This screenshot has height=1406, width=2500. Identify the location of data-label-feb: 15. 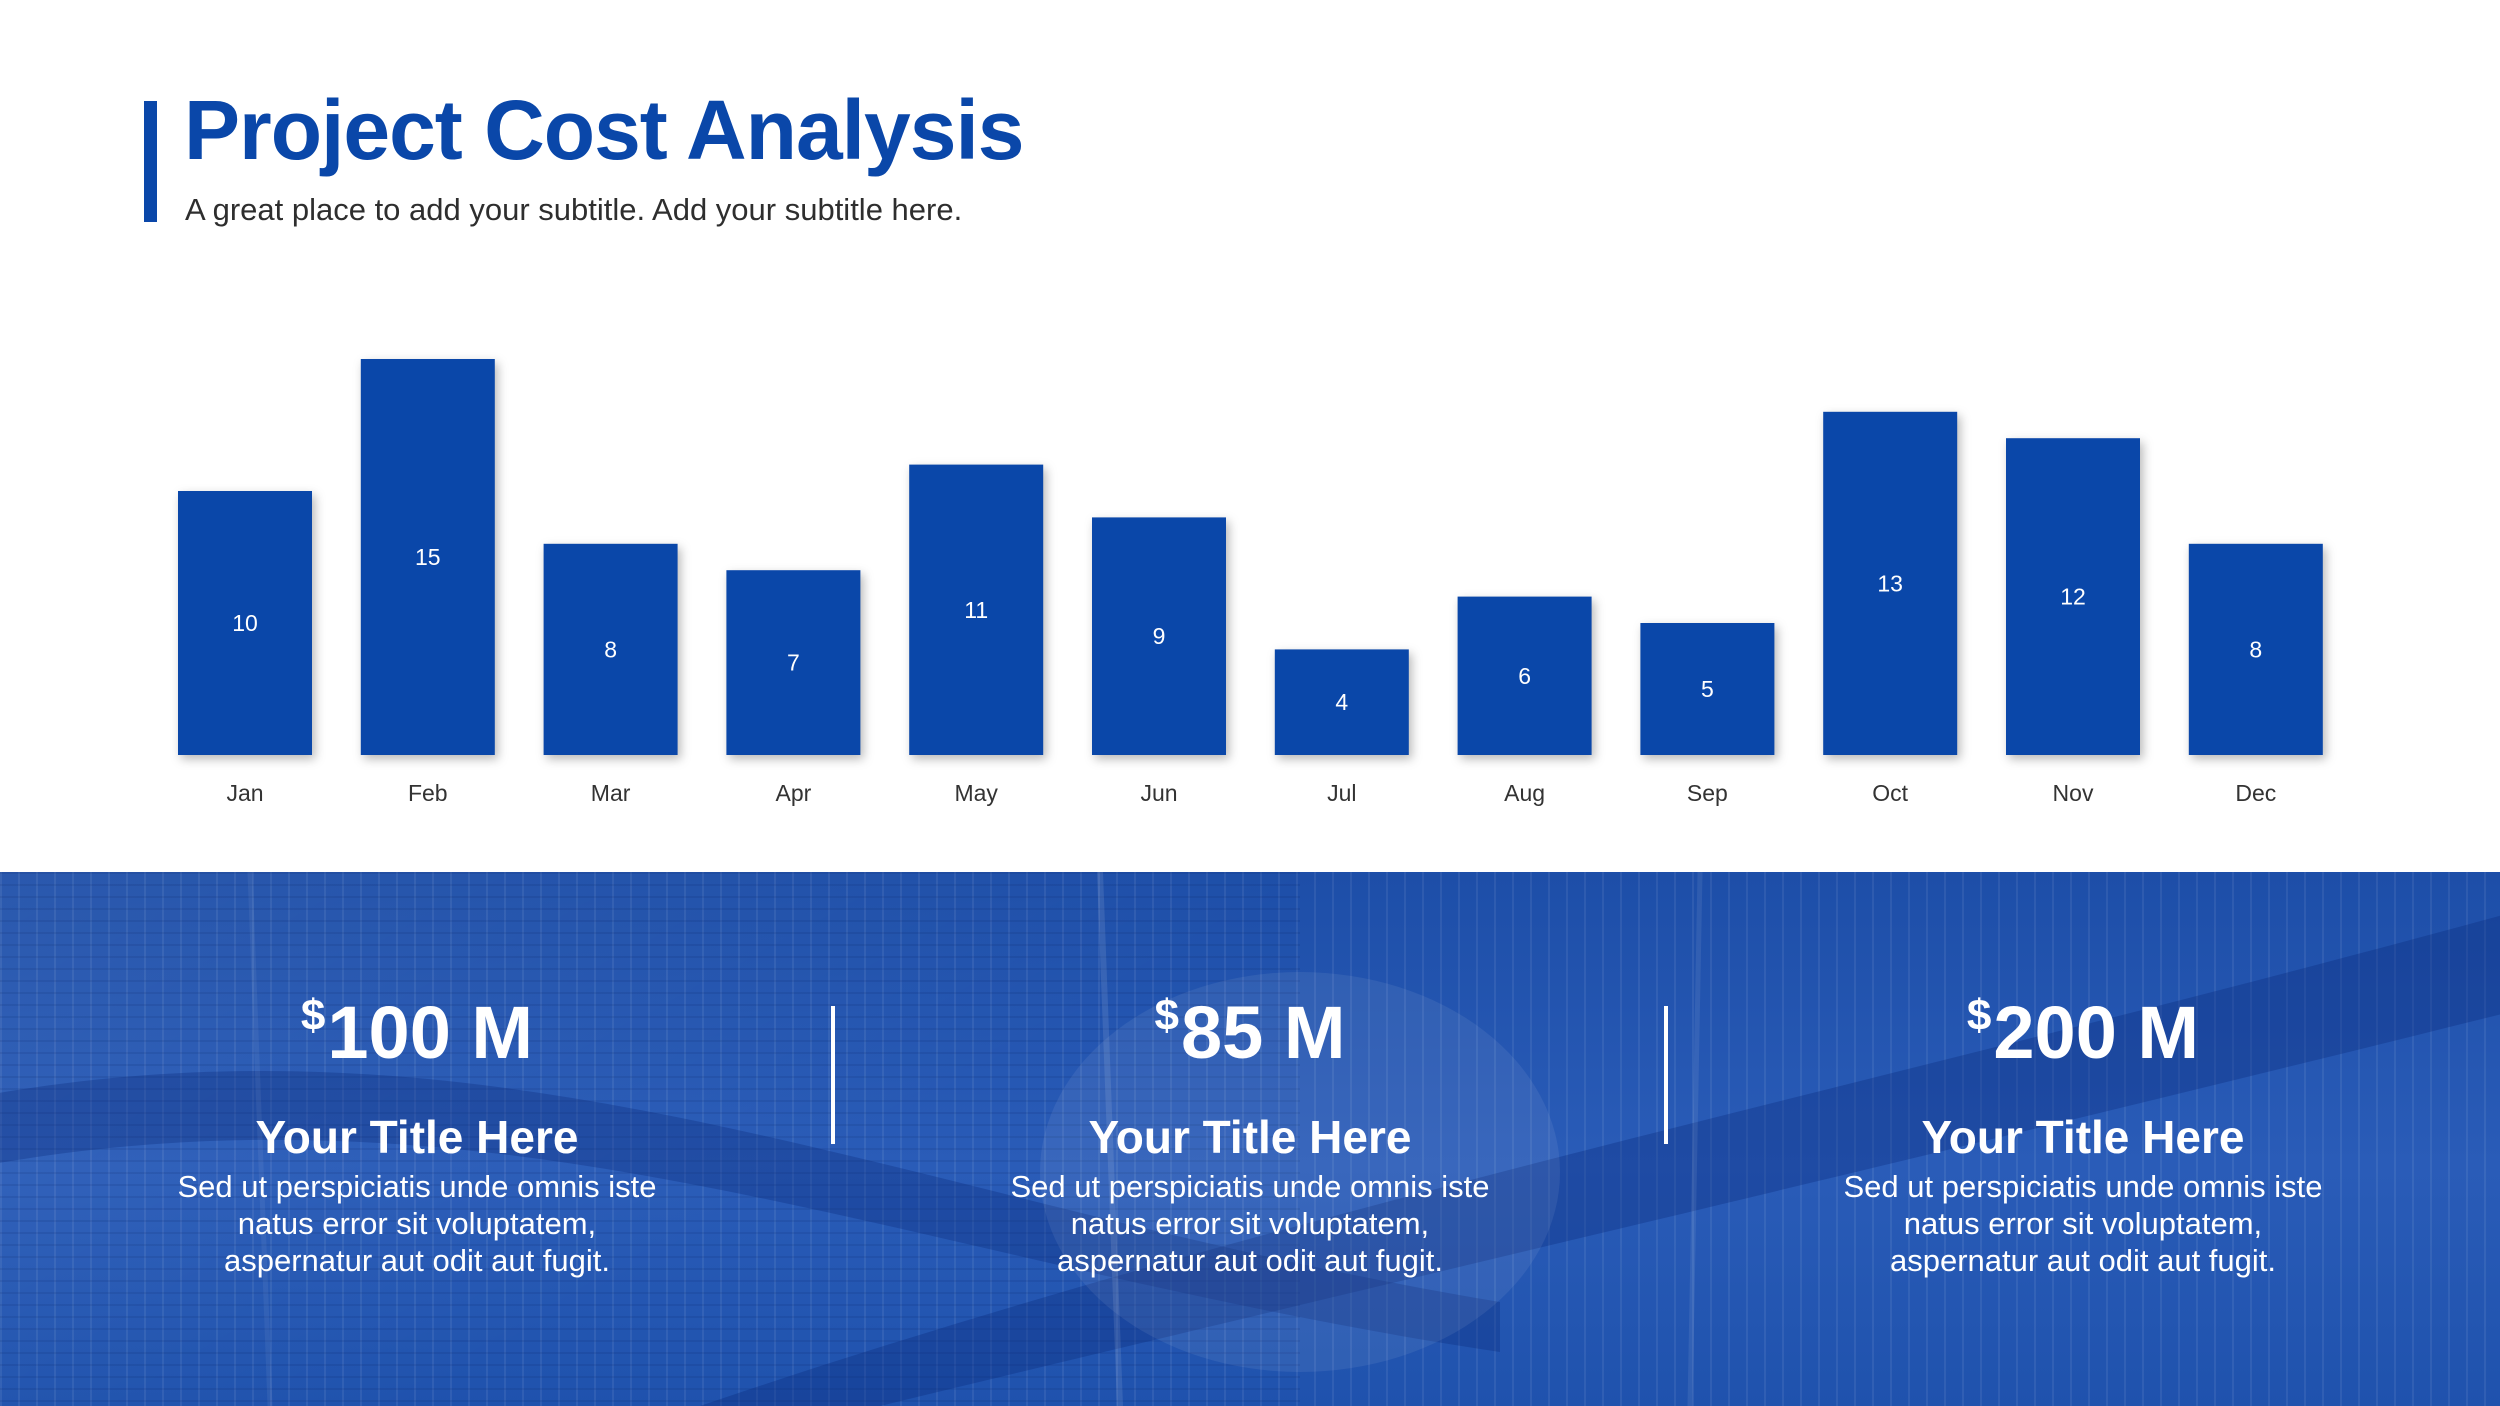
(428, 557).